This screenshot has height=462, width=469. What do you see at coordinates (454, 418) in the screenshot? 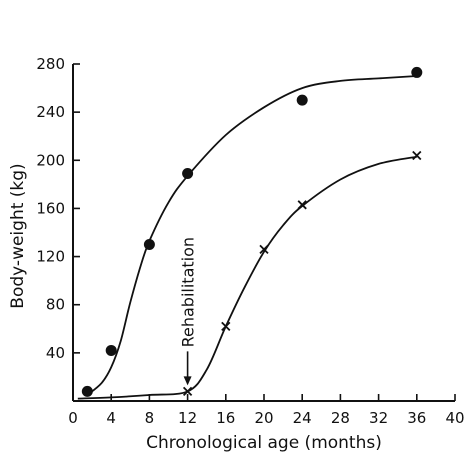
I see `x-tick-label: 40` at bounding box center [454, 418].